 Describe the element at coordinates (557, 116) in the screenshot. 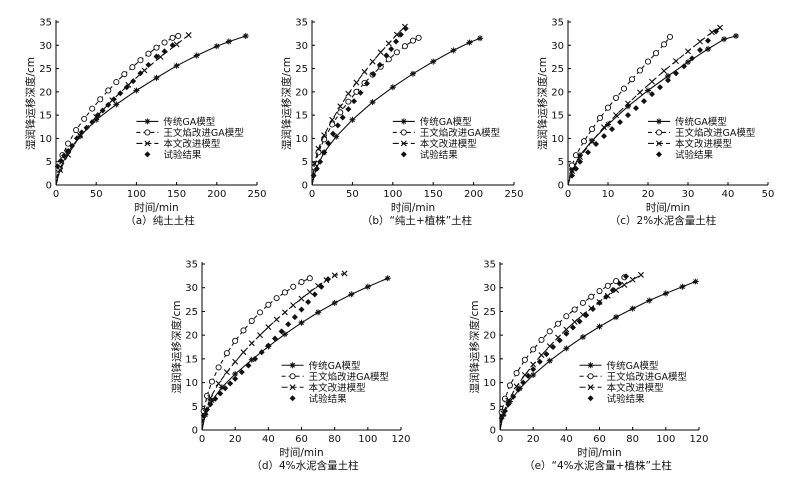

I see `y-tick-label: 15` at that location.